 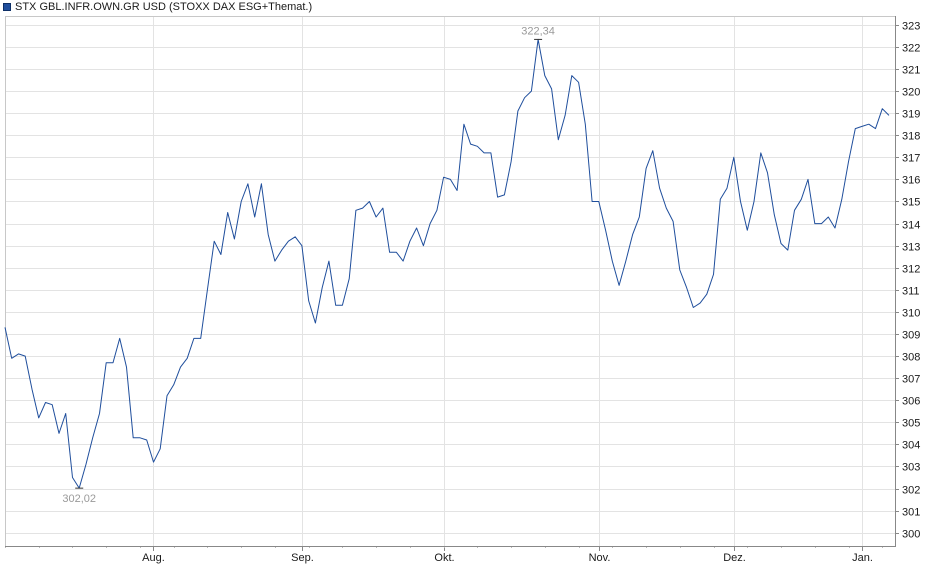 I want to click on y-tick-label: 315, so click(x=911, y=203).